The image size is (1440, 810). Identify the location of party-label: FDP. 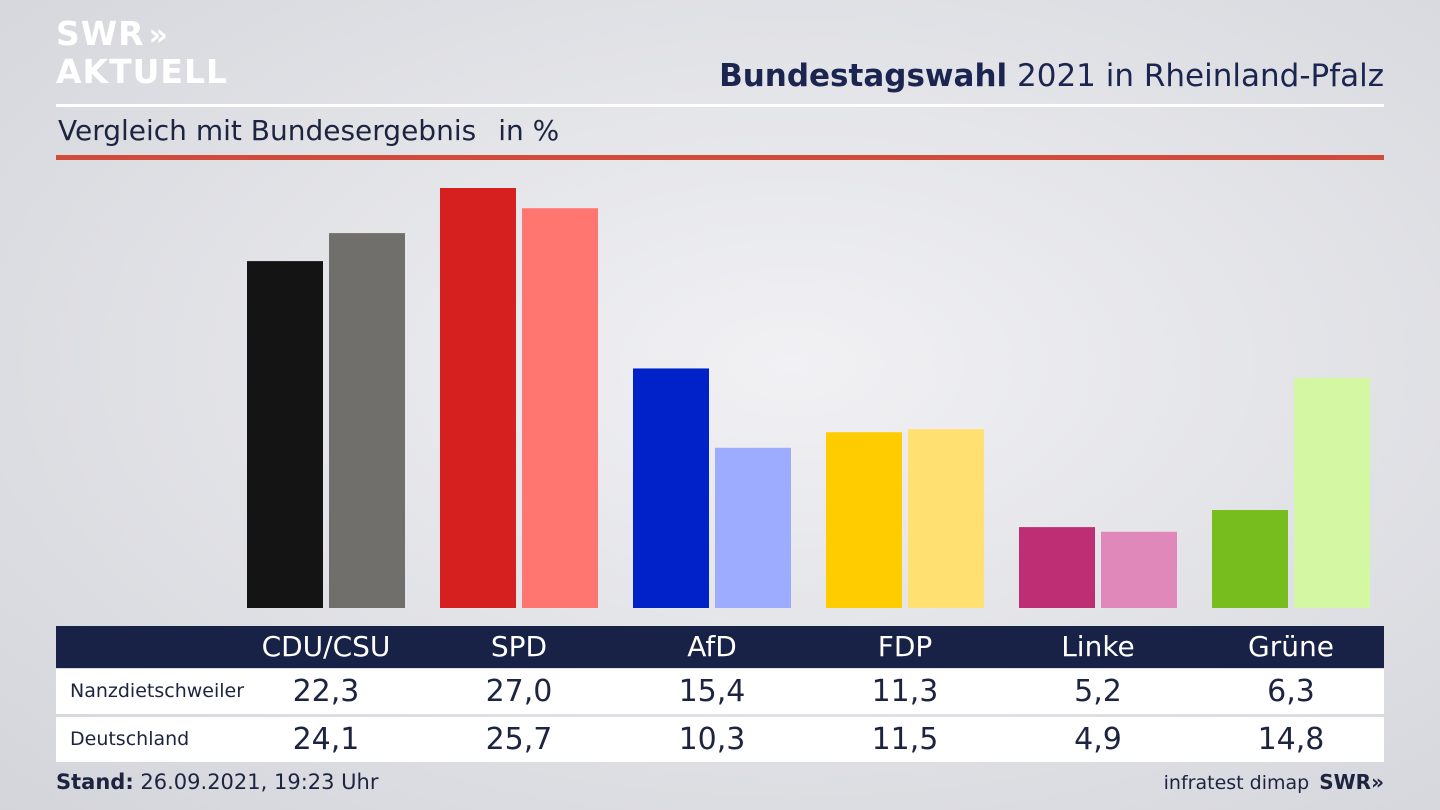
(905, 646).